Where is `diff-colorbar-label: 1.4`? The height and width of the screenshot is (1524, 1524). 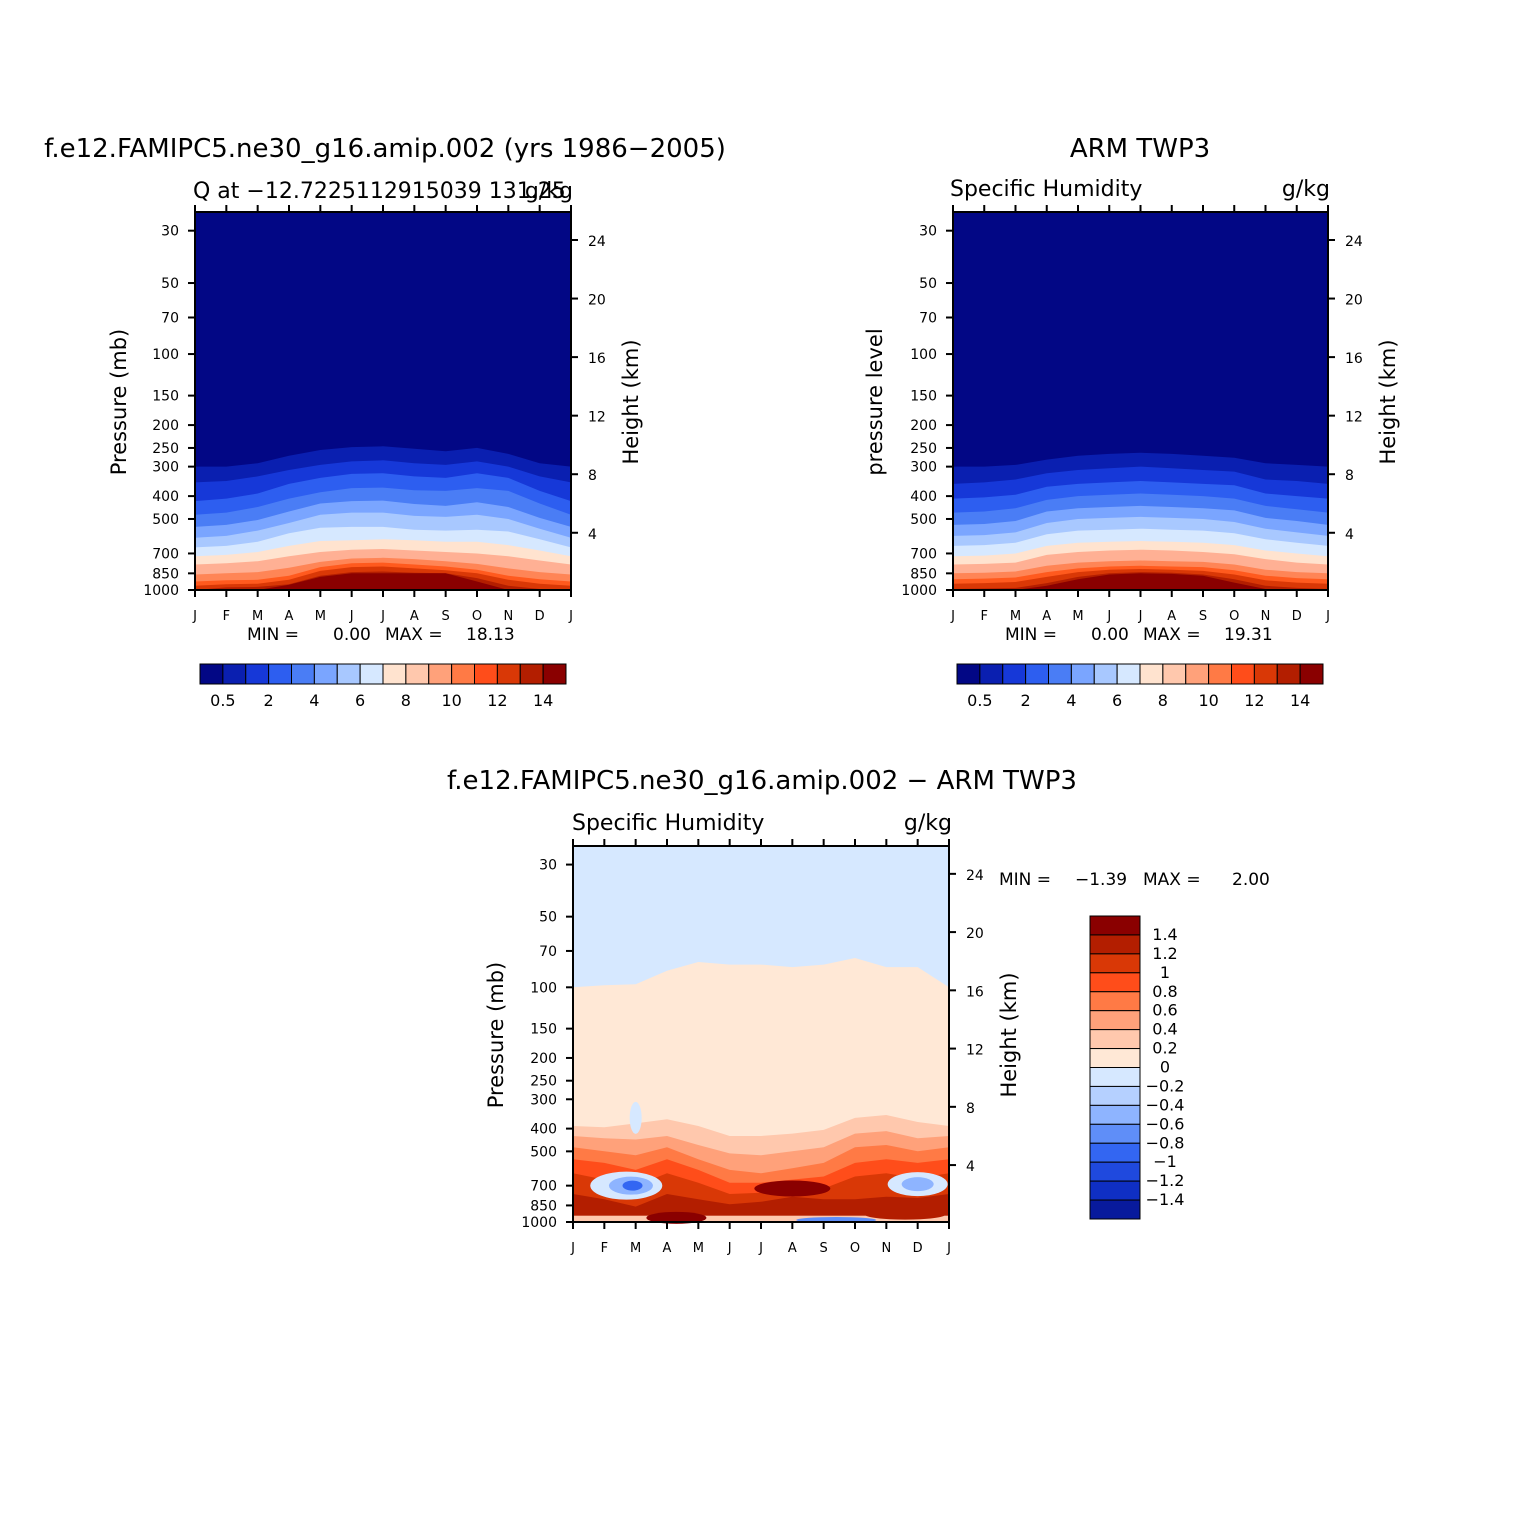 diff-colorbar-label: 1.4 is located at coordinates (1164, 934).